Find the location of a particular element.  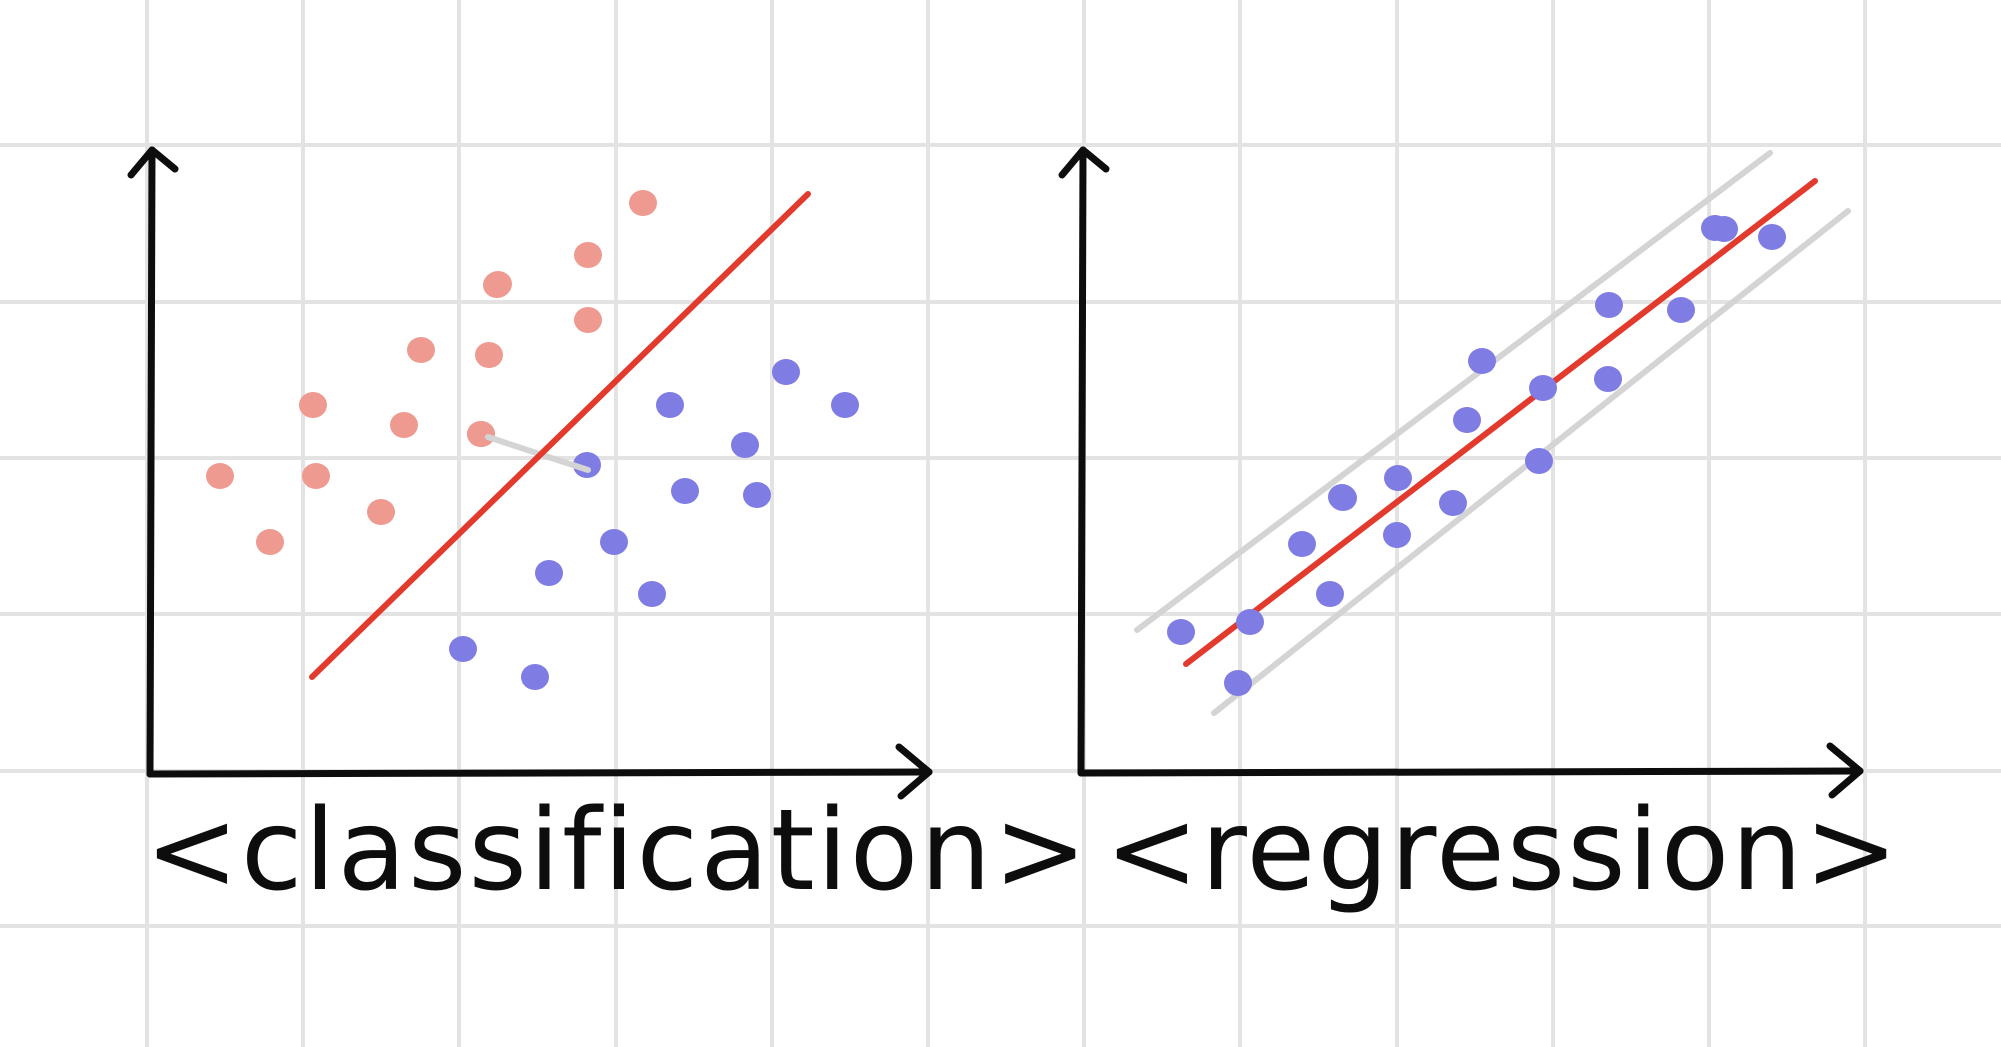

classification-x-axis is located at coordinates (539, 773).